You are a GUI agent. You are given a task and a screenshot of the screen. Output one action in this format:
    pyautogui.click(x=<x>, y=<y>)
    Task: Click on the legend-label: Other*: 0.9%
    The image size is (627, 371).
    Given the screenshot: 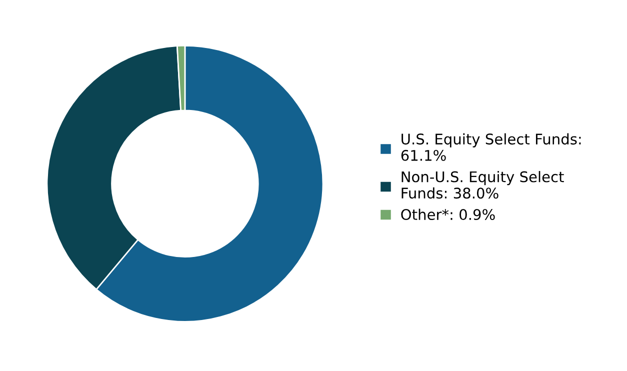 What is the action you would take?
    pyautogui.click(x=448, y=214)
    